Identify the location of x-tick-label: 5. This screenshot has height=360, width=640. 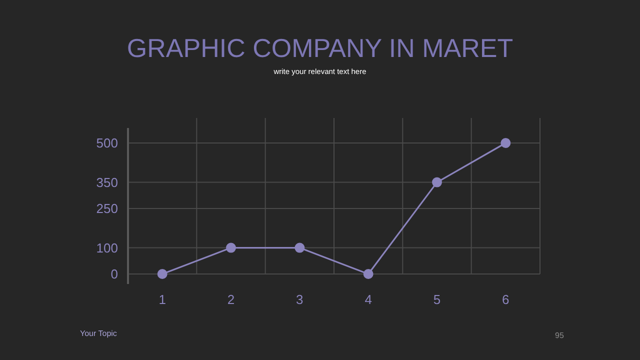
(437, 299).